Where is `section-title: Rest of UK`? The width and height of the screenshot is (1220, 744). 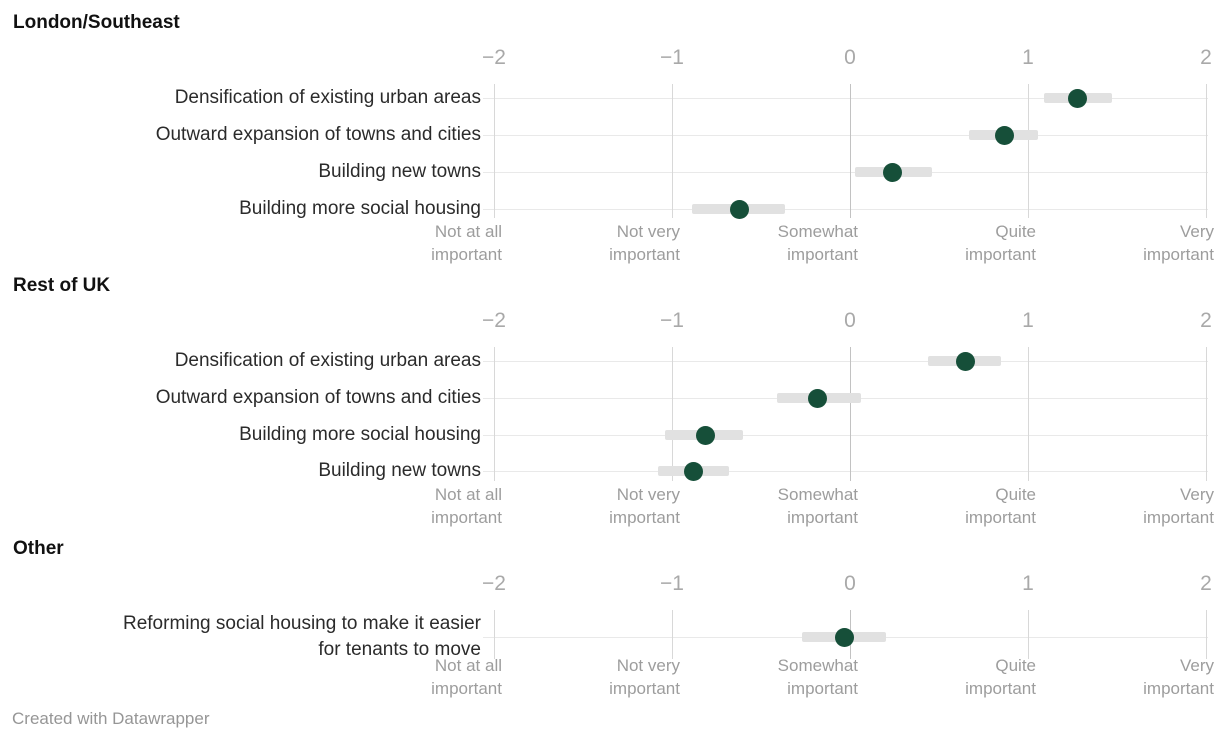 section-title: Rest of UK is located at coordinates (62, 285).